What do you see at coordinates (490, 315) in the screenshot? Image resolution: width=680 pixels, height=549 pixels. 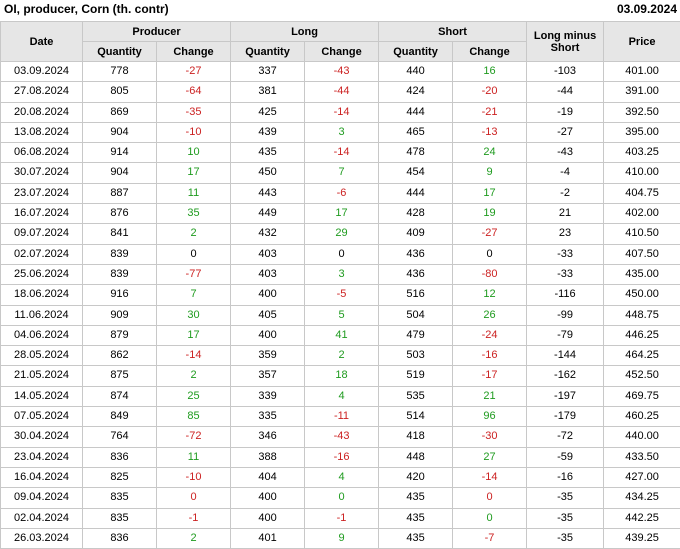 I see `short-change-cell: 26` at bounding box center [490, 315].